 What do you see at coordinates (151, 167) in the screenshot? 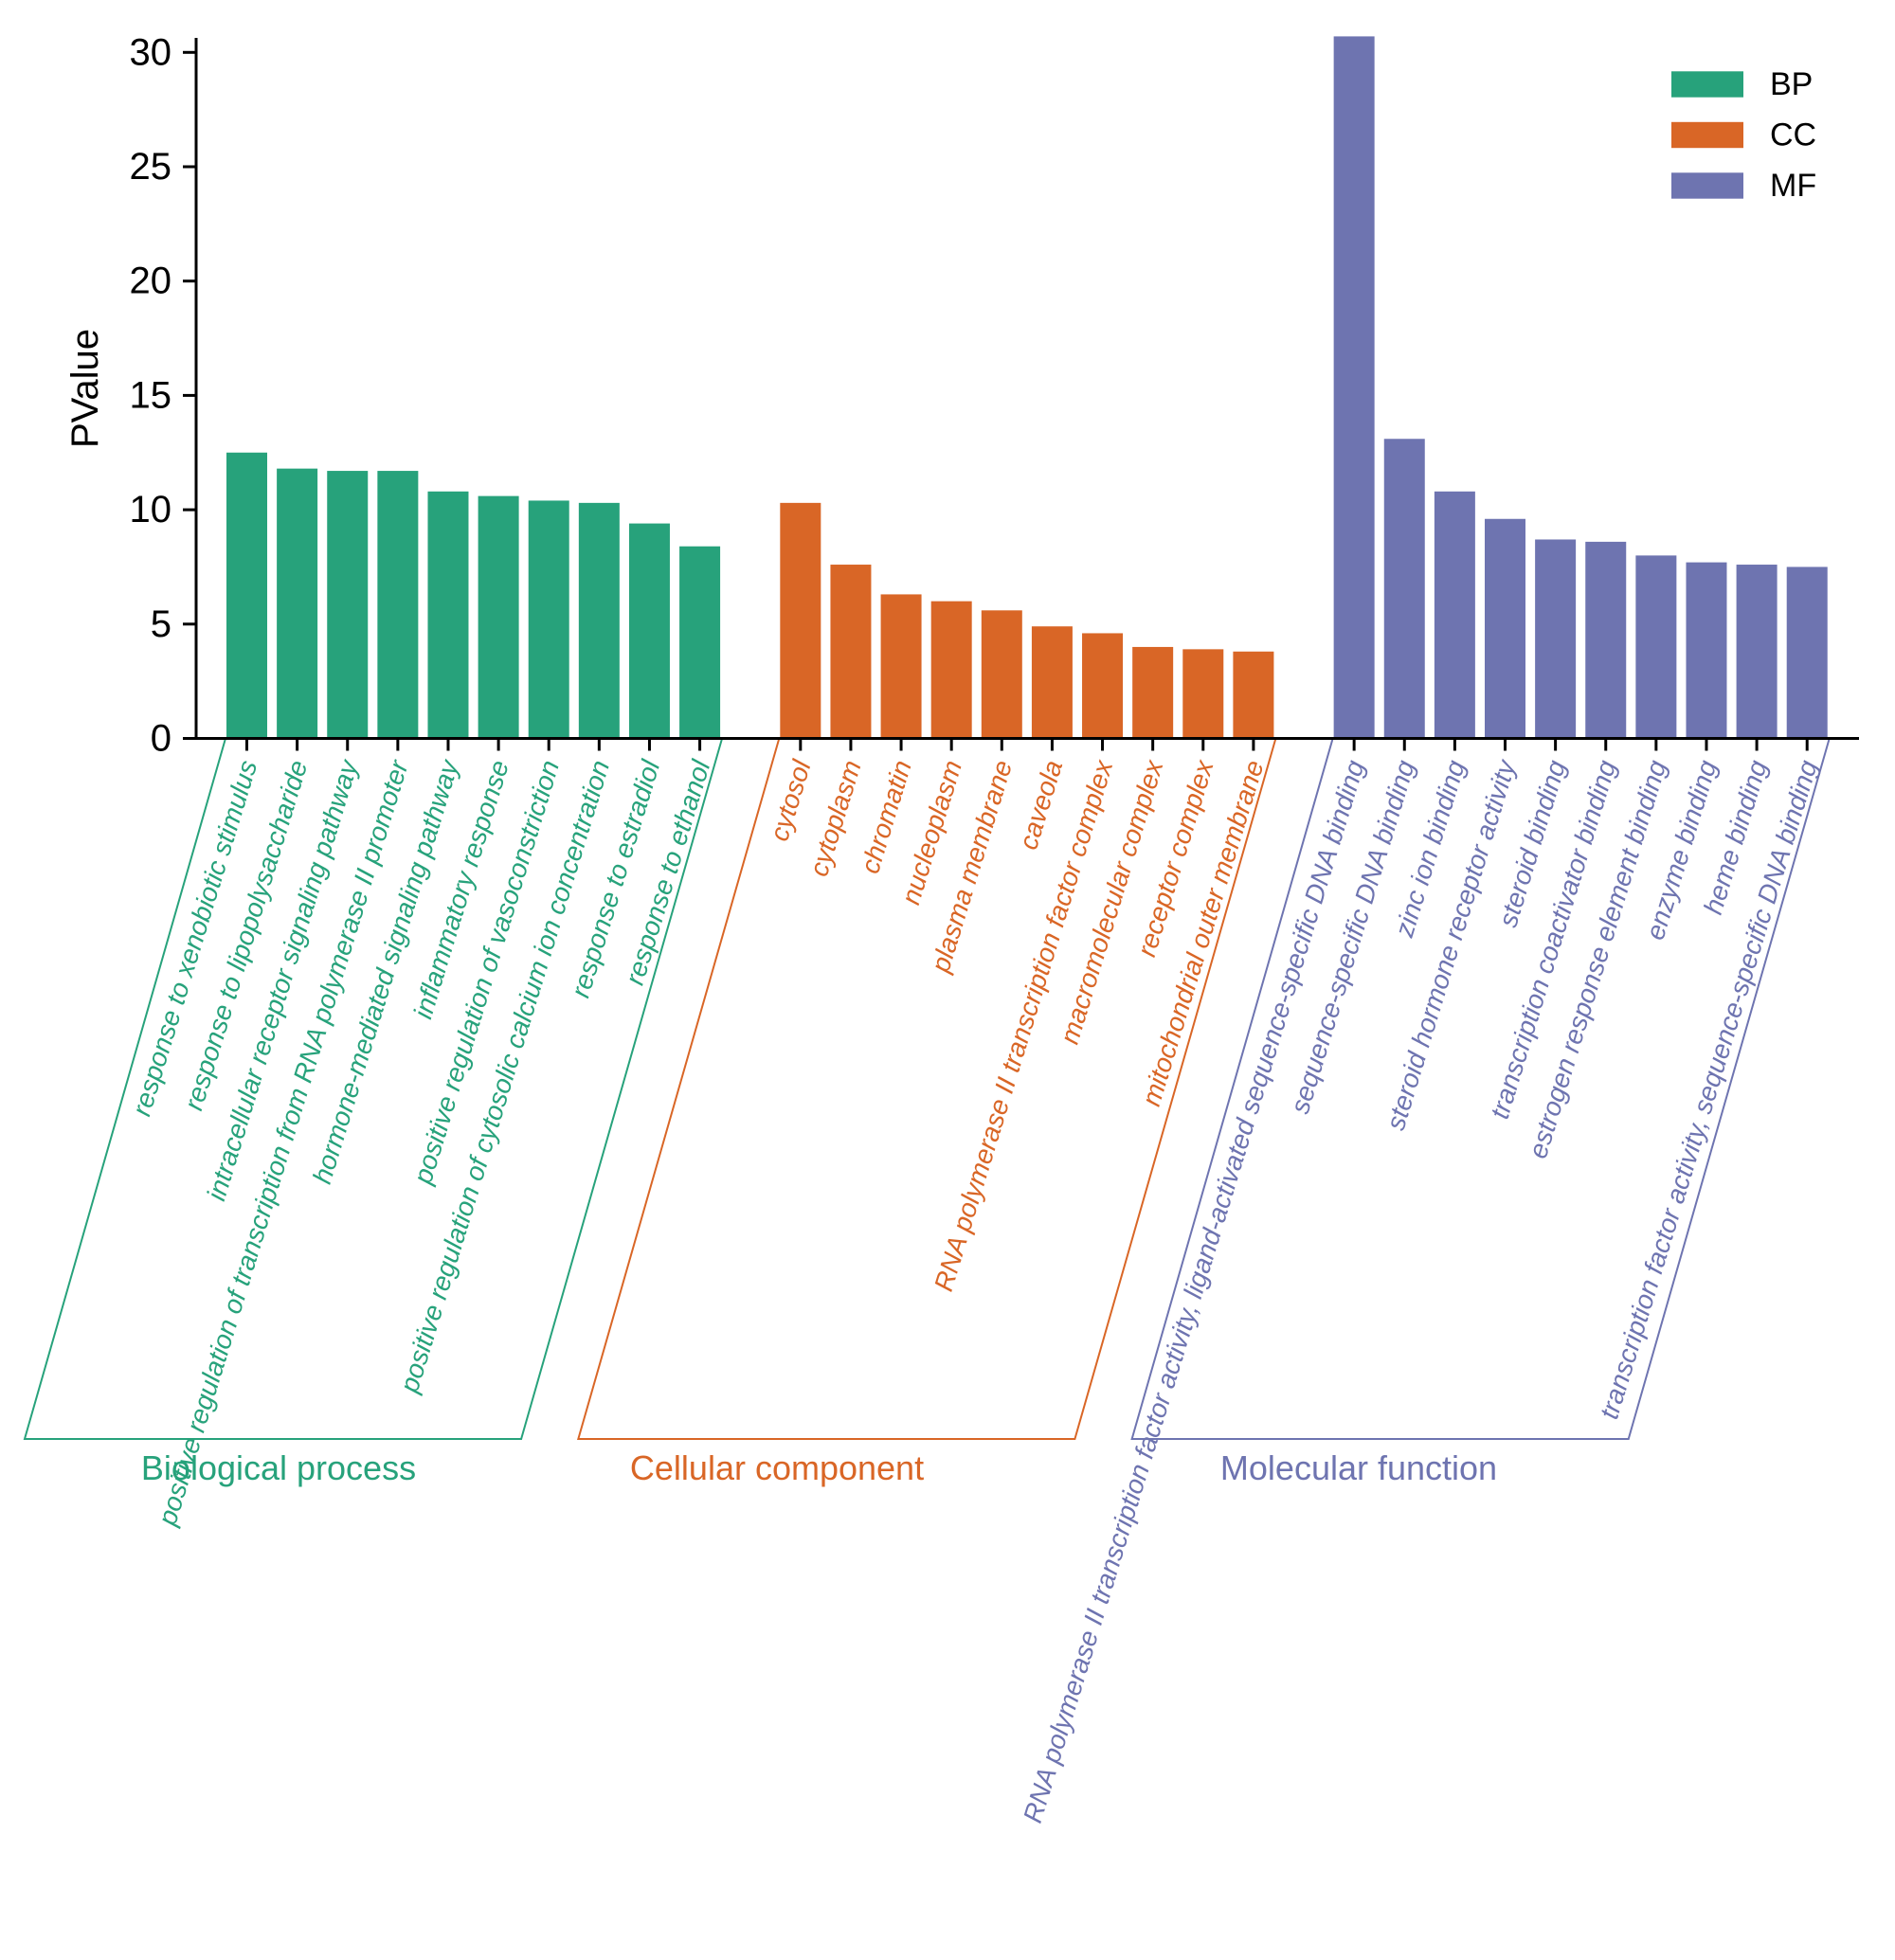
I see `y-tick-label: 25` at bounding box center [151, 167].